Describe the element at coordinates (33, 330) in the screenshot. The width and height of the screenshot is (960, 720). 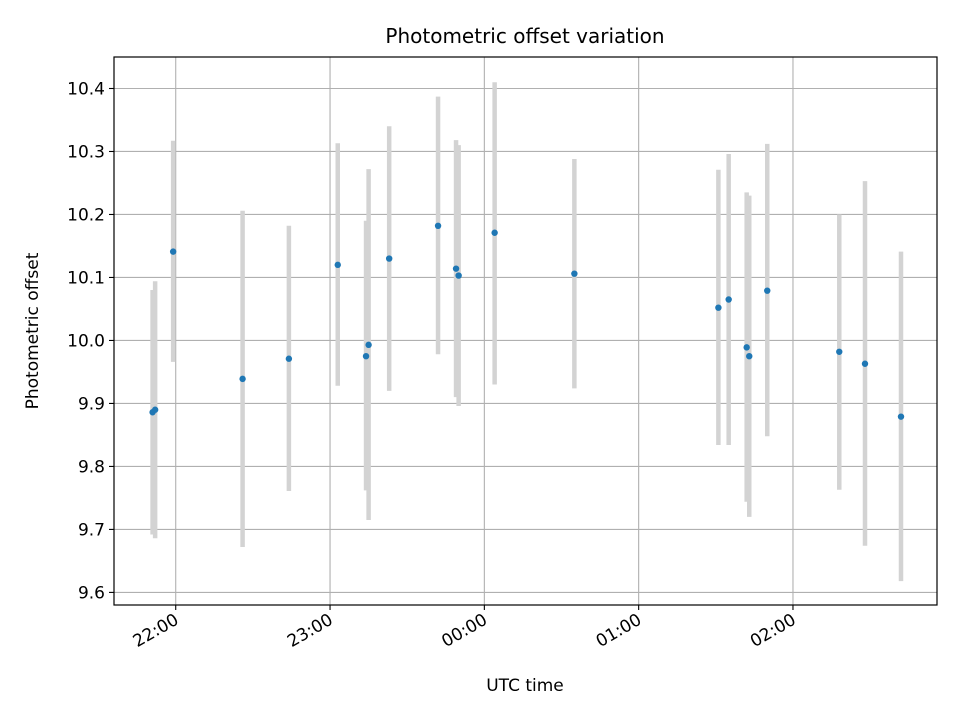
I see `y-axis-label: Photometric offset` at that location.